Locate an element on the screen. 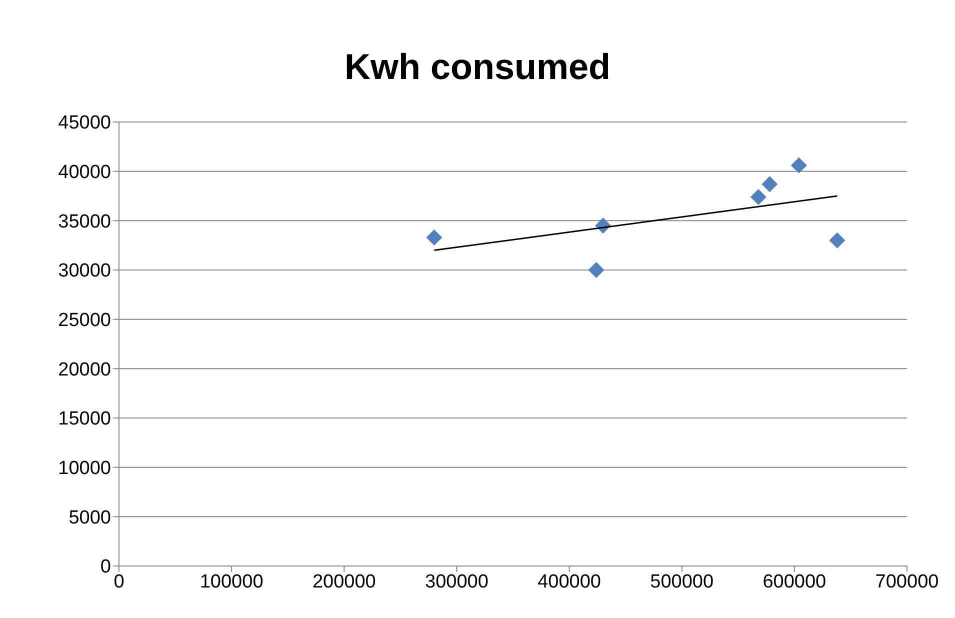 The height and width of the screenshot is (618, 955). x-tick-label: 700000 is located at coordinates (907, 581).